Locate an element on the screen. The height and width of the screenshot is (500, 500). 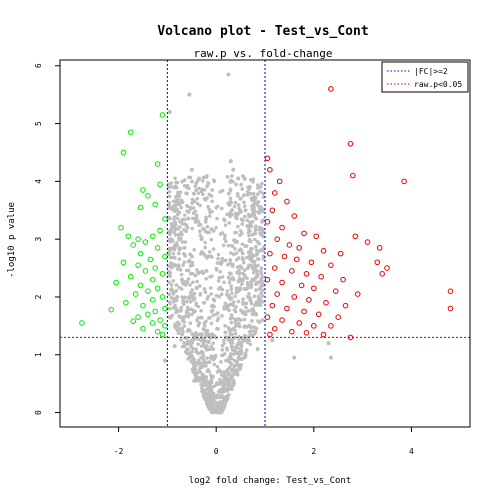
x-axis-label: log2 fold change: Test_vs_Cont is located at coordinates (270, 481).